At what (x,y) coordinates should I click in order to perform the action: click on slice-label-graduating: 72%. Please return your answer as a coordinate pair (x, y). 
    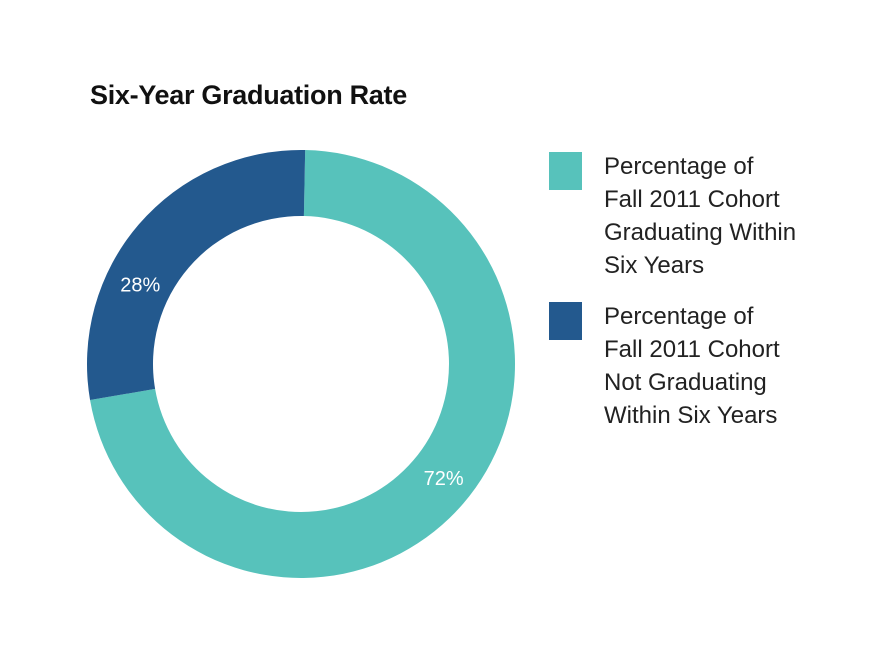
    Looking at the image, I should click on (444, 479).